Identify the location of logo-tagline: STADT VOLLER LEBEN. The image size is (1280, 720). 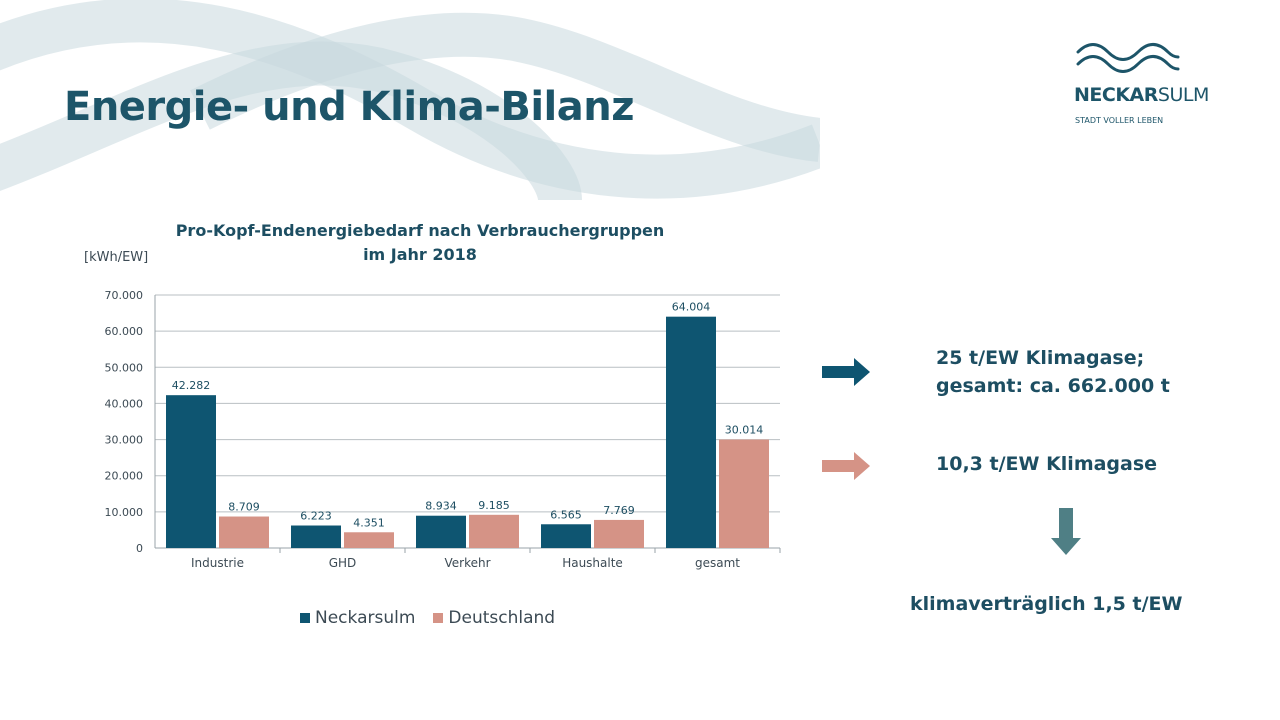
(1119, 120).